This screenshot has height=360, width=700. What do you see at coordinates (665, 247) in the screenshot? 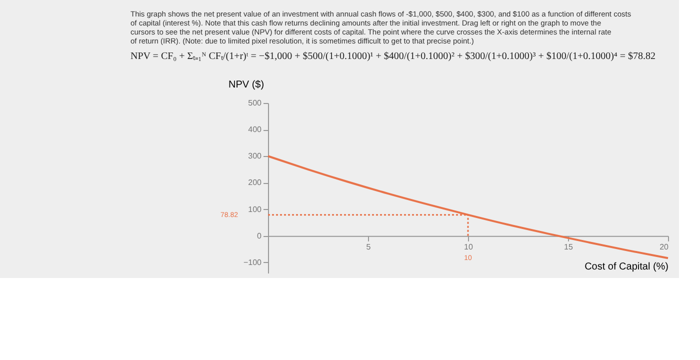
I see `x-tick-label: 20` at bounding box center [665, 247].